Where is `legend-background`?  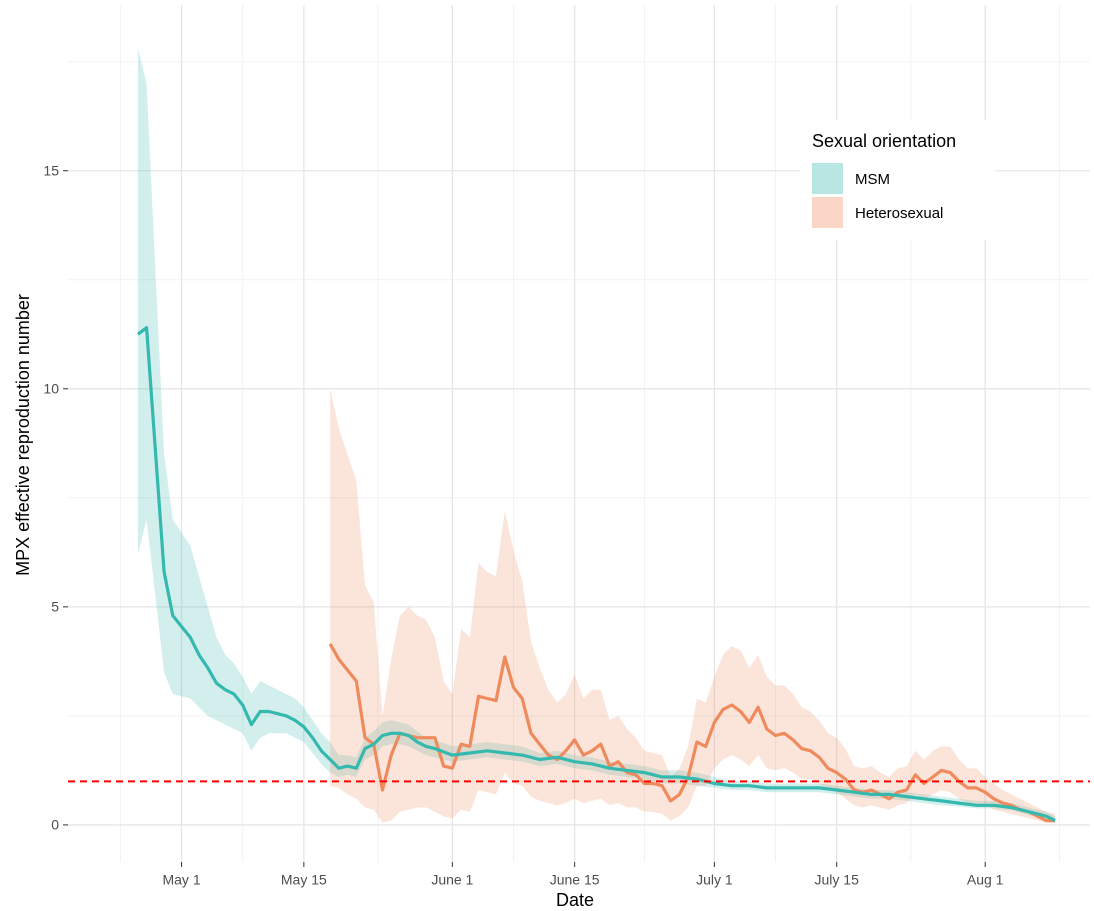
legend-background is located at coordinates (897, 180).